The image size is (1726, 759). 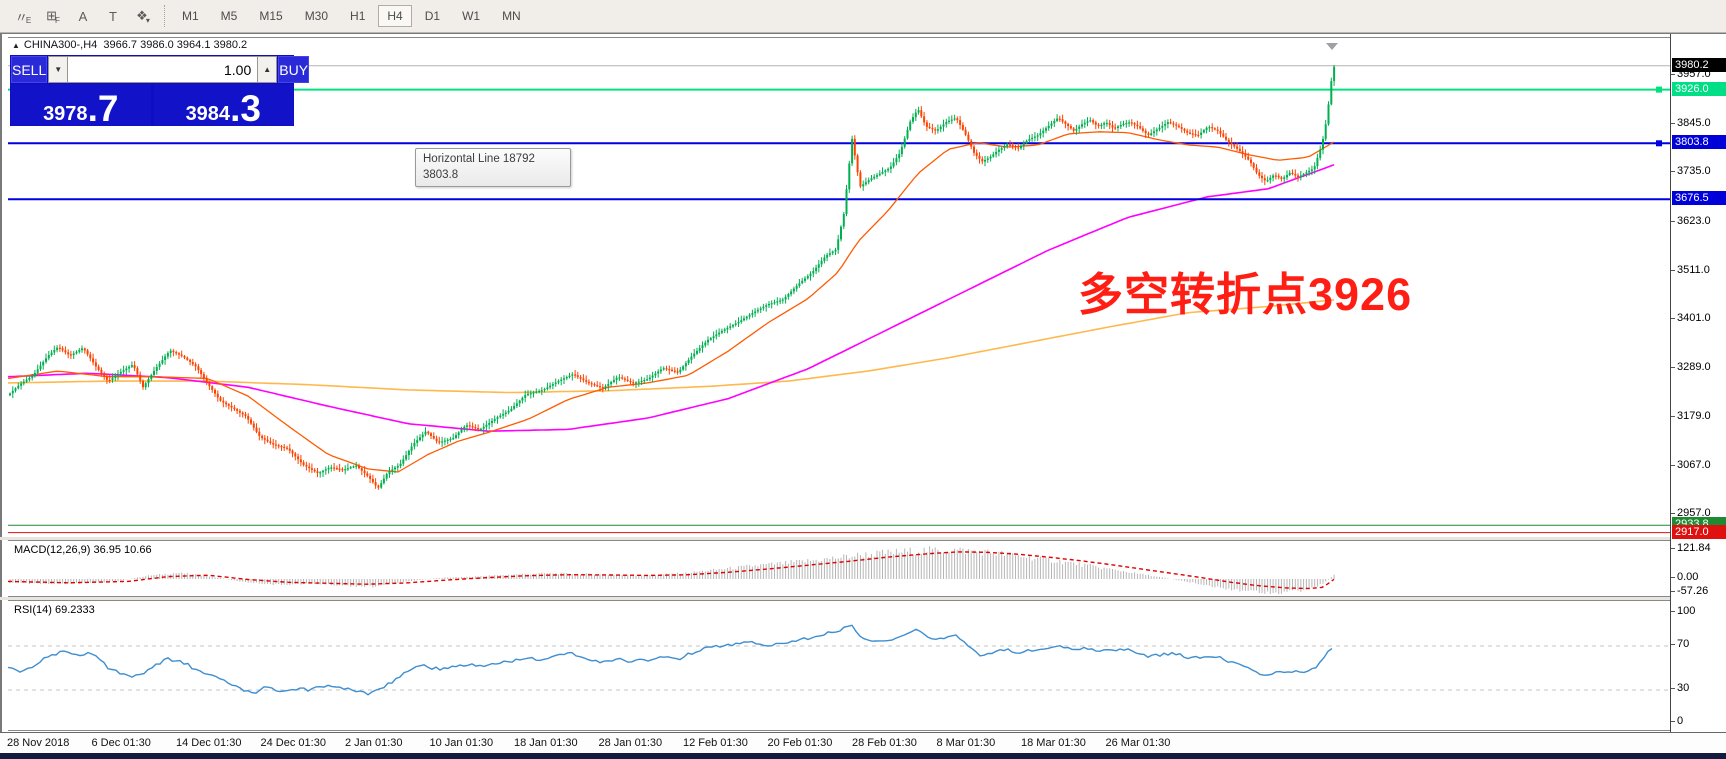 What do you see at coordinates (1699, 88) in the screenshot?
I see `price-badge: 3926.0` at bounding box center [1699, 88].